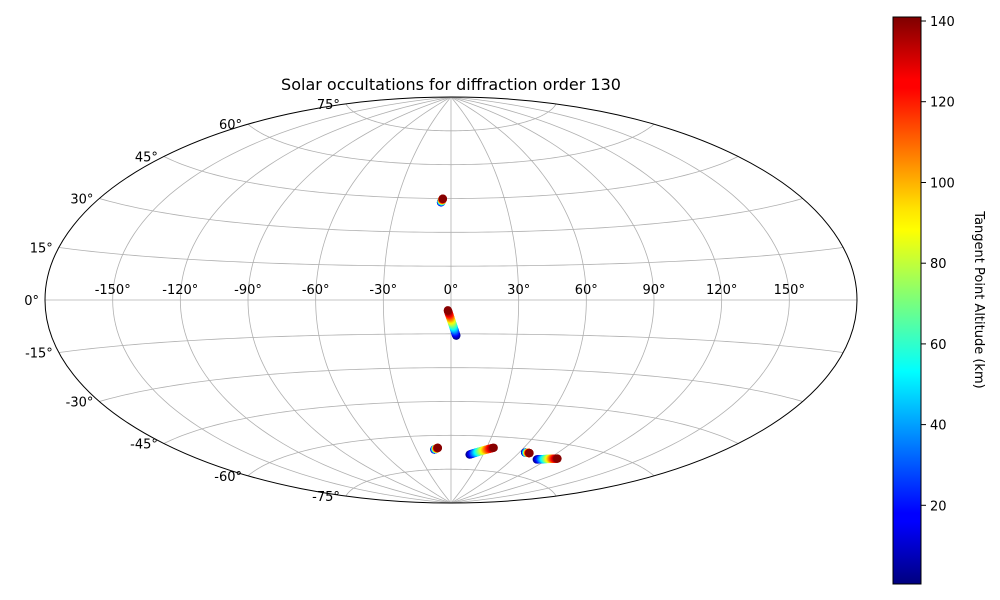  I want to click on latitude-tick-label: -75°, so click(326, 497).